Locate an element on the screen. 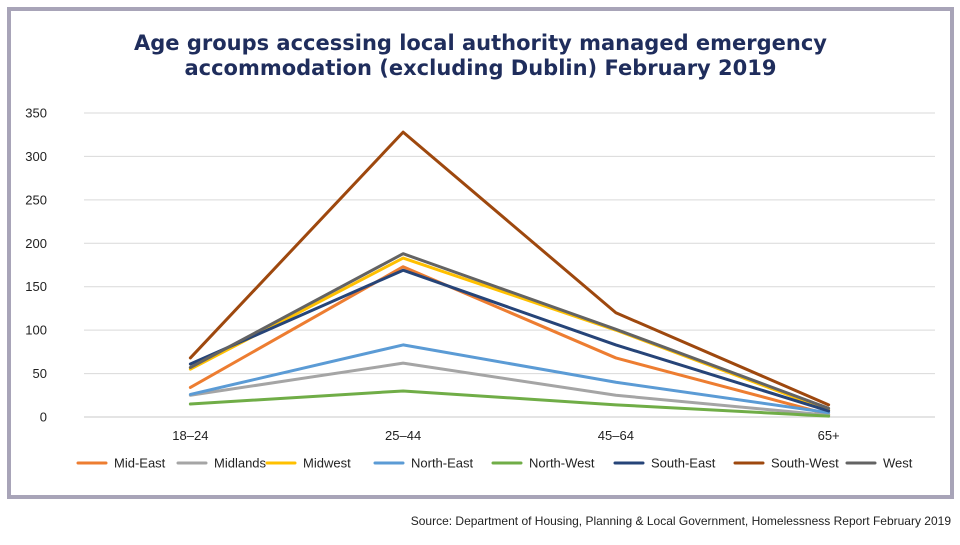 The image size is (960, 545). legend-item-north-west: North-West is located at coordinates (543, 463).